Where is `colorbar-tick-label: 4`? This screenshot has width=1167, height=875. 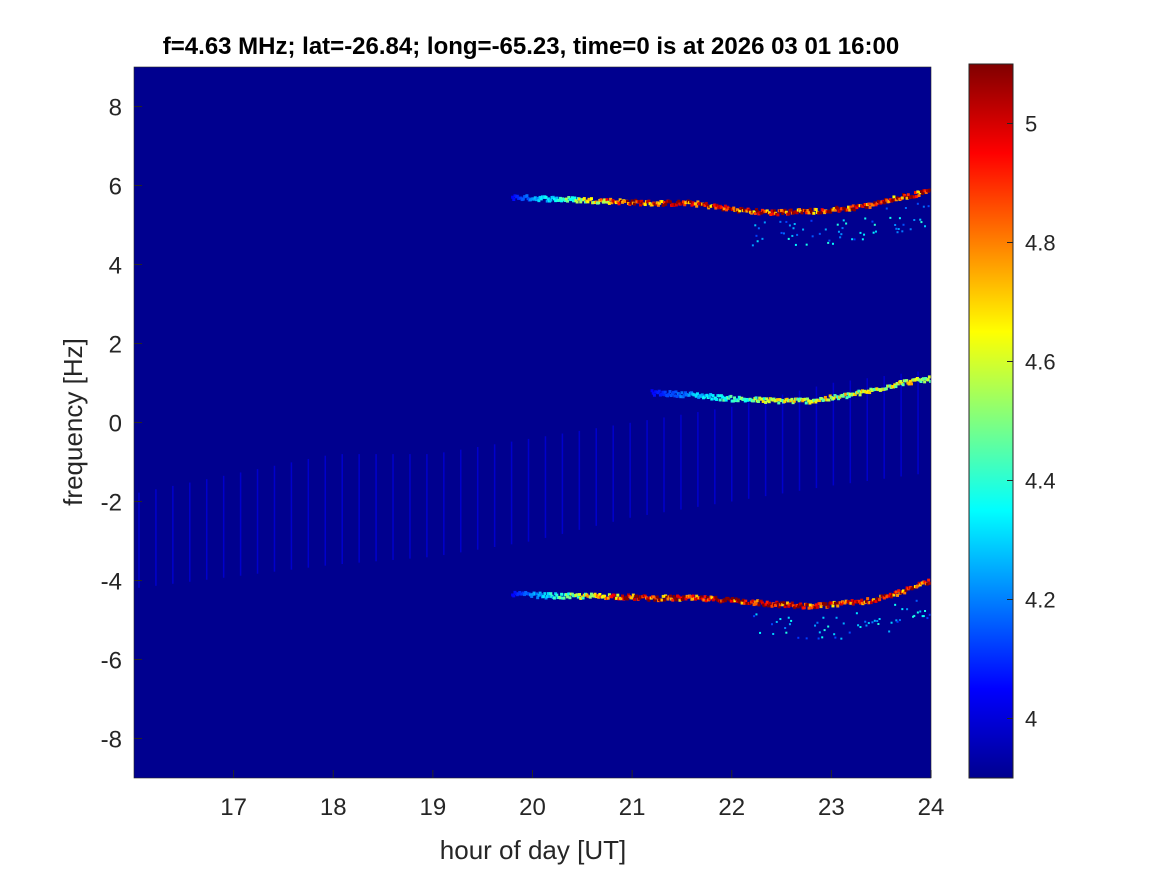
colorbar-tick-label: 4 is located at coordinates (1031, 719).